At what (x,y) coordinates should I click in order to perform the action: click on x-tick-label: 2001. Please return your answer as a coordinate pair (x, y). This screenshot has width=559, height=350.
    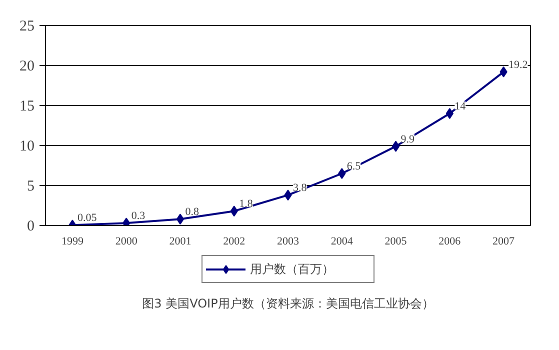
    Looking at the image, I should click on (180, 242).